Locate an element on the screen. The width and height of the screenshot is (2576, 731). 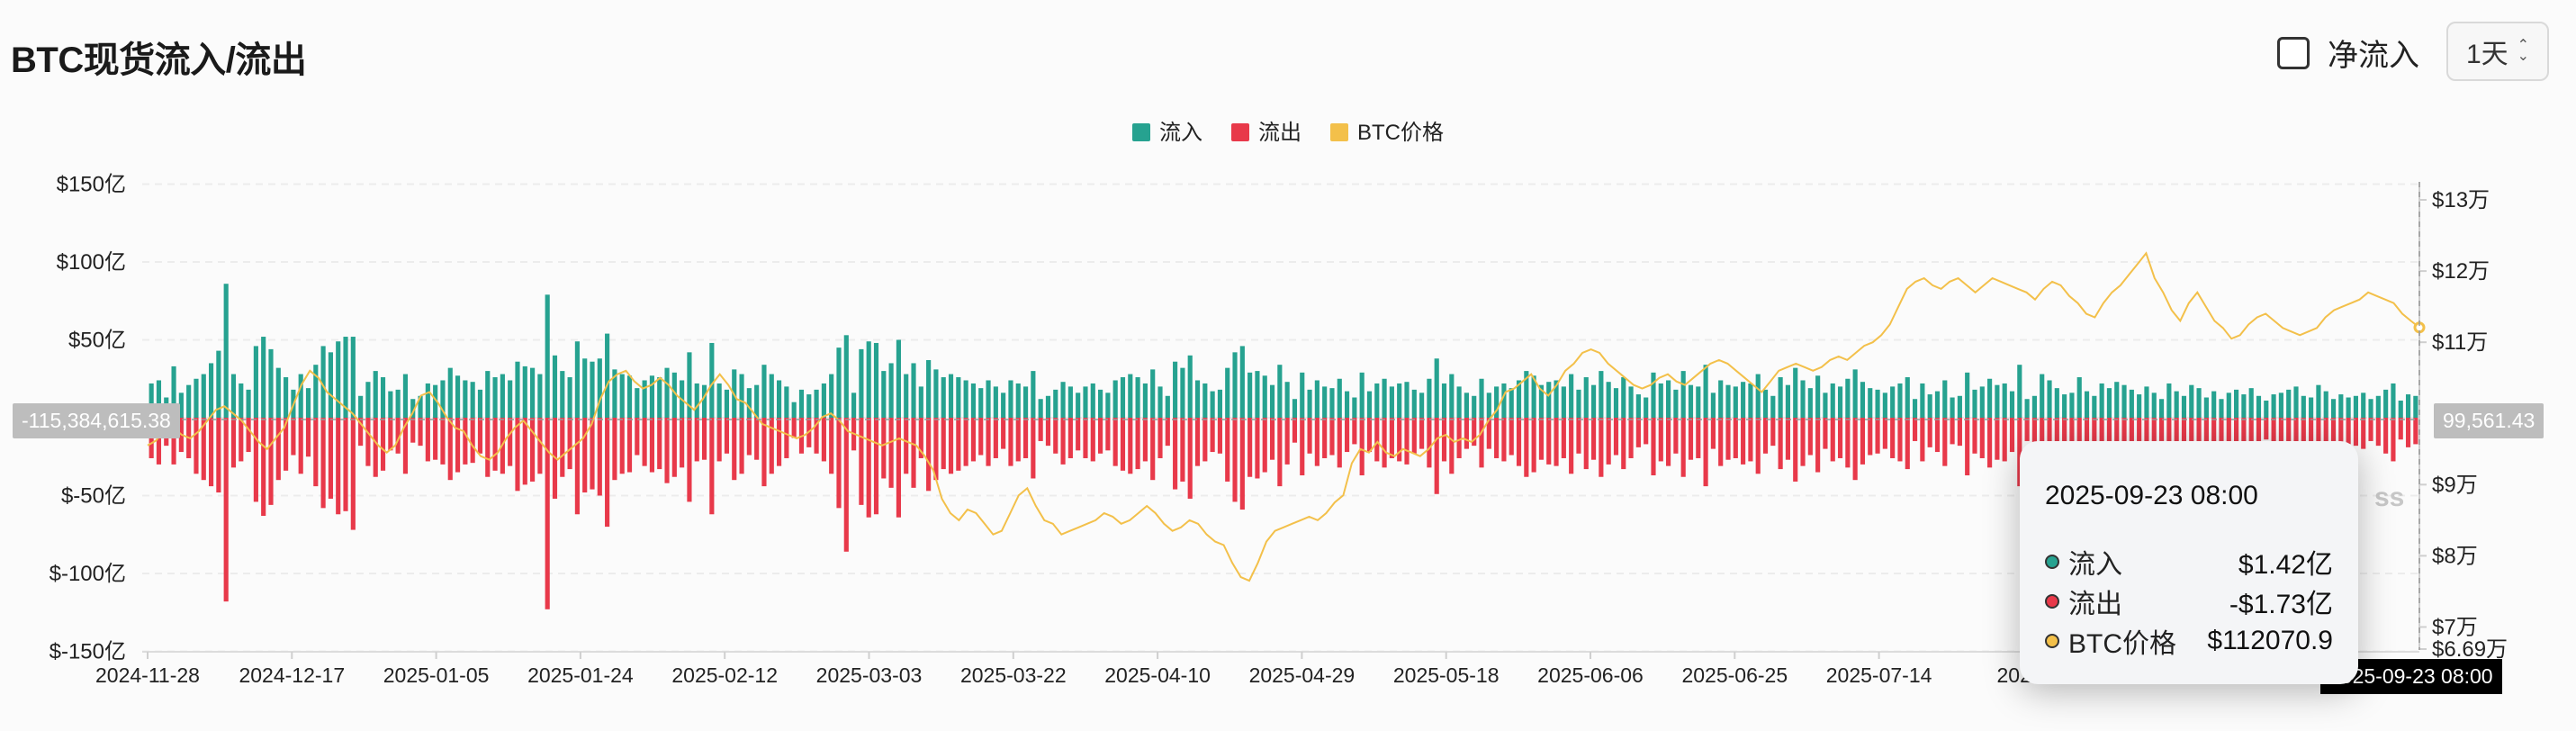
left-tick-label: $50亿 is located at coordinates (97, 341).